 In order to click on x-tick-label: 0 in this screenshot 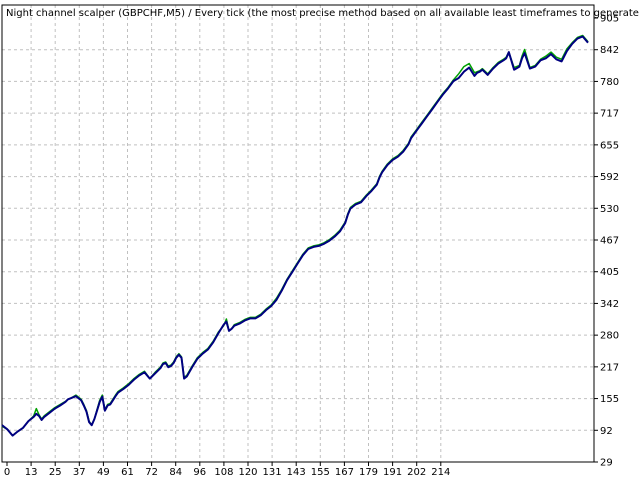, I will do `click(7, 472)`.